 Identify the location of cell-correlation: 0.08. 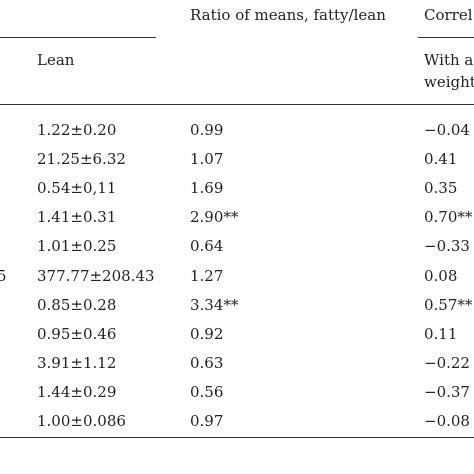
(441, 276).